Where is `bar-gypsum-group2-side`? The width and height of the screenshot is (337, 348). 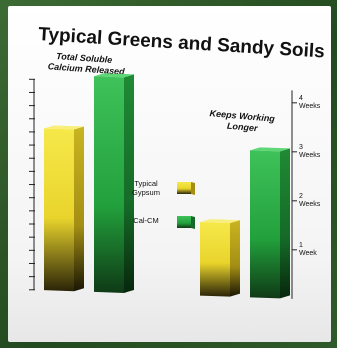
bar-gypsum-group2-side is located at coordinates (235, 258).